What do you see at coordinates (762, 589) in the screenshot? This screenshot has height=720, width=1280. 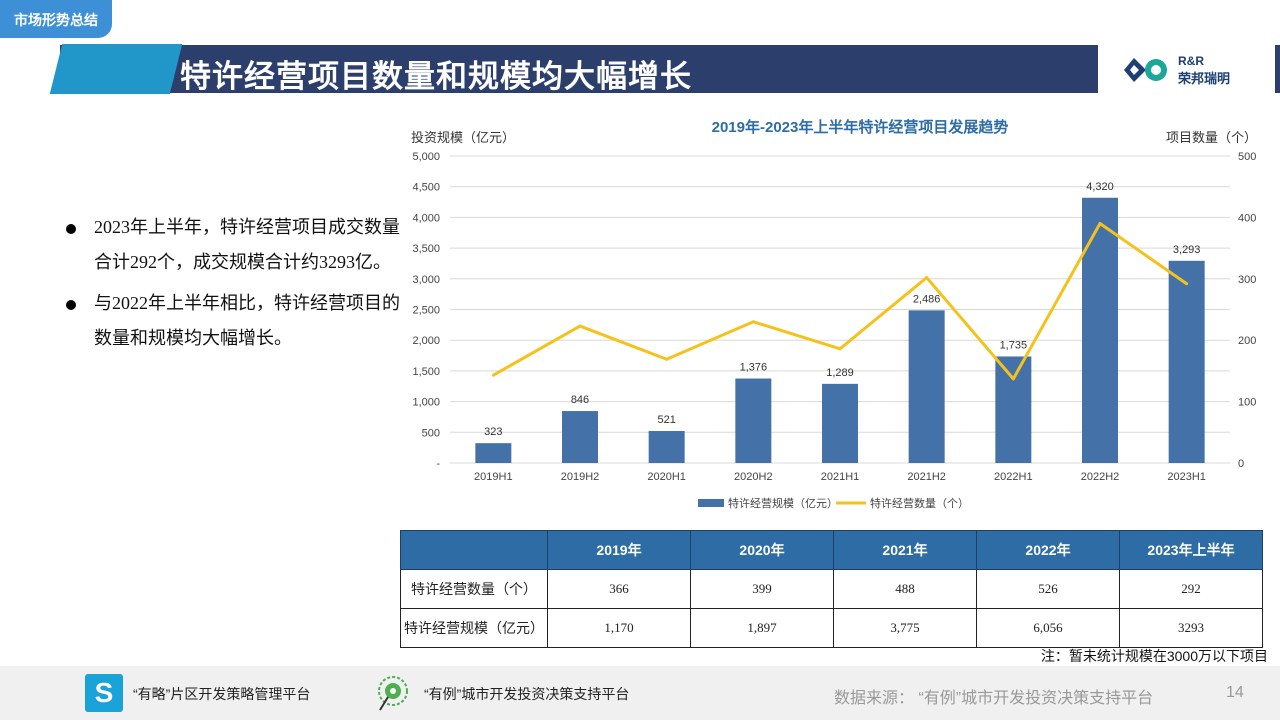 I see `table-cell: 399` at bounding box center [762, 589].